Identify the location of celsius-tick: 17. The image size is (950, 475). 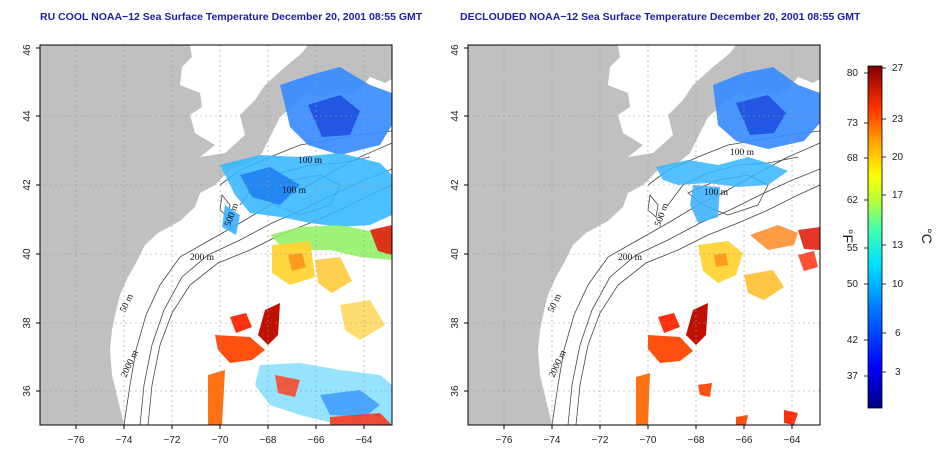
(898, 195).